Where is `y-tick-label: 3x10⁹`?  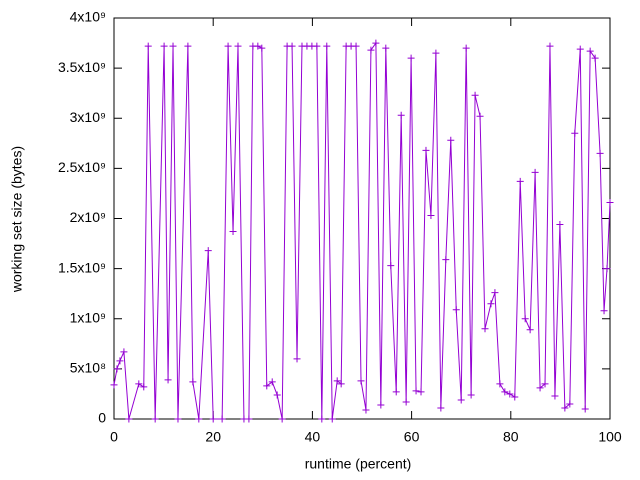 y-tick-label: 3x10⁹ is located at coordinates (88, 117).